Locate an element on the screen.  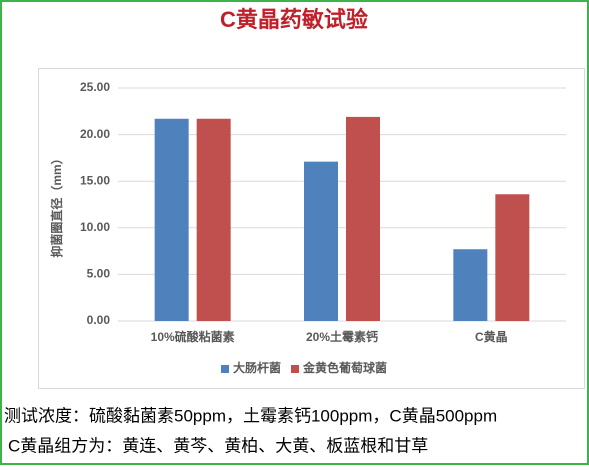
chart-title: C黄晶药敏试验 is located at coordinates (294, 19).